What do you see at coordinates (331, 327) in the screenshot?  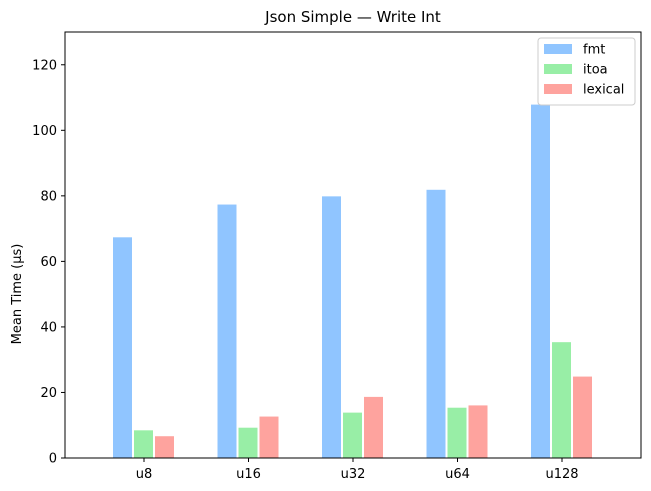 I see `bar-fmt-u32` at bounding box center [331, 327].